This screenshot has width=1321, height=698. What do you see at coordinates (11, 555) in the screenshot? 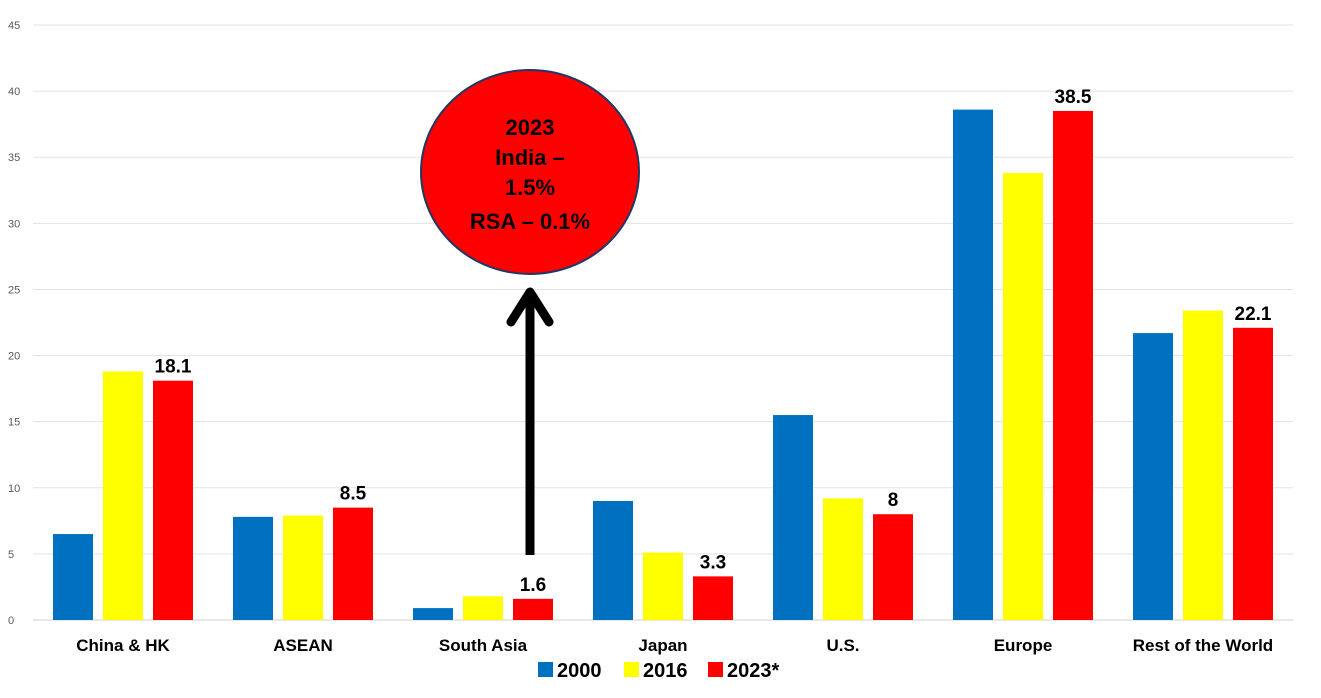
I see `y-tick-label: 5` at bounding box center [11, 555].